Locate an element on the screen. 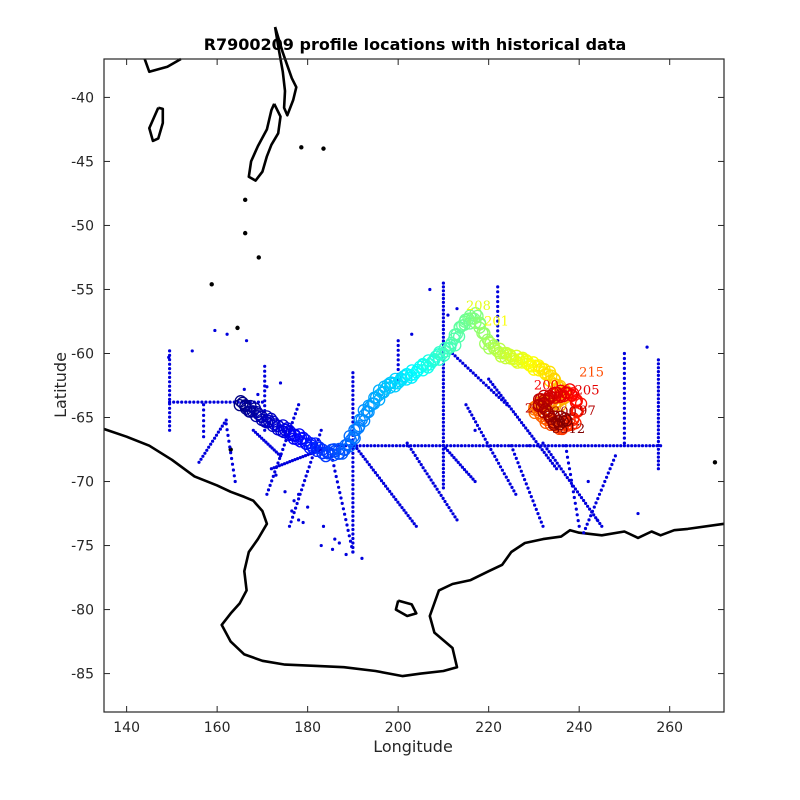 This screenshot has height=800, width=800. profile-number-label: 2 is located at coordinates (529, 408).